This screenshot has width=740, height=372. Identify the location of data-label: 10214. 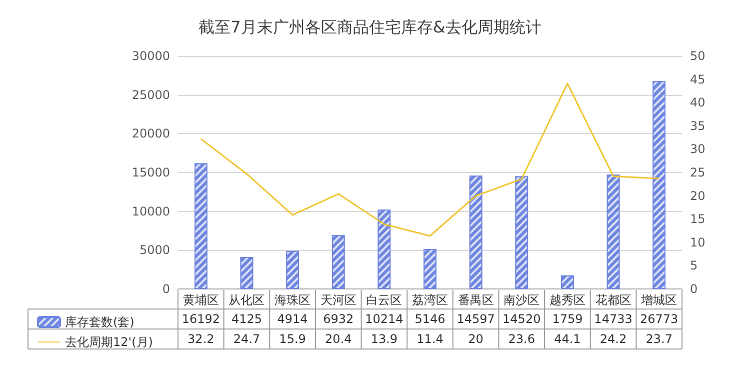
(384, 319).